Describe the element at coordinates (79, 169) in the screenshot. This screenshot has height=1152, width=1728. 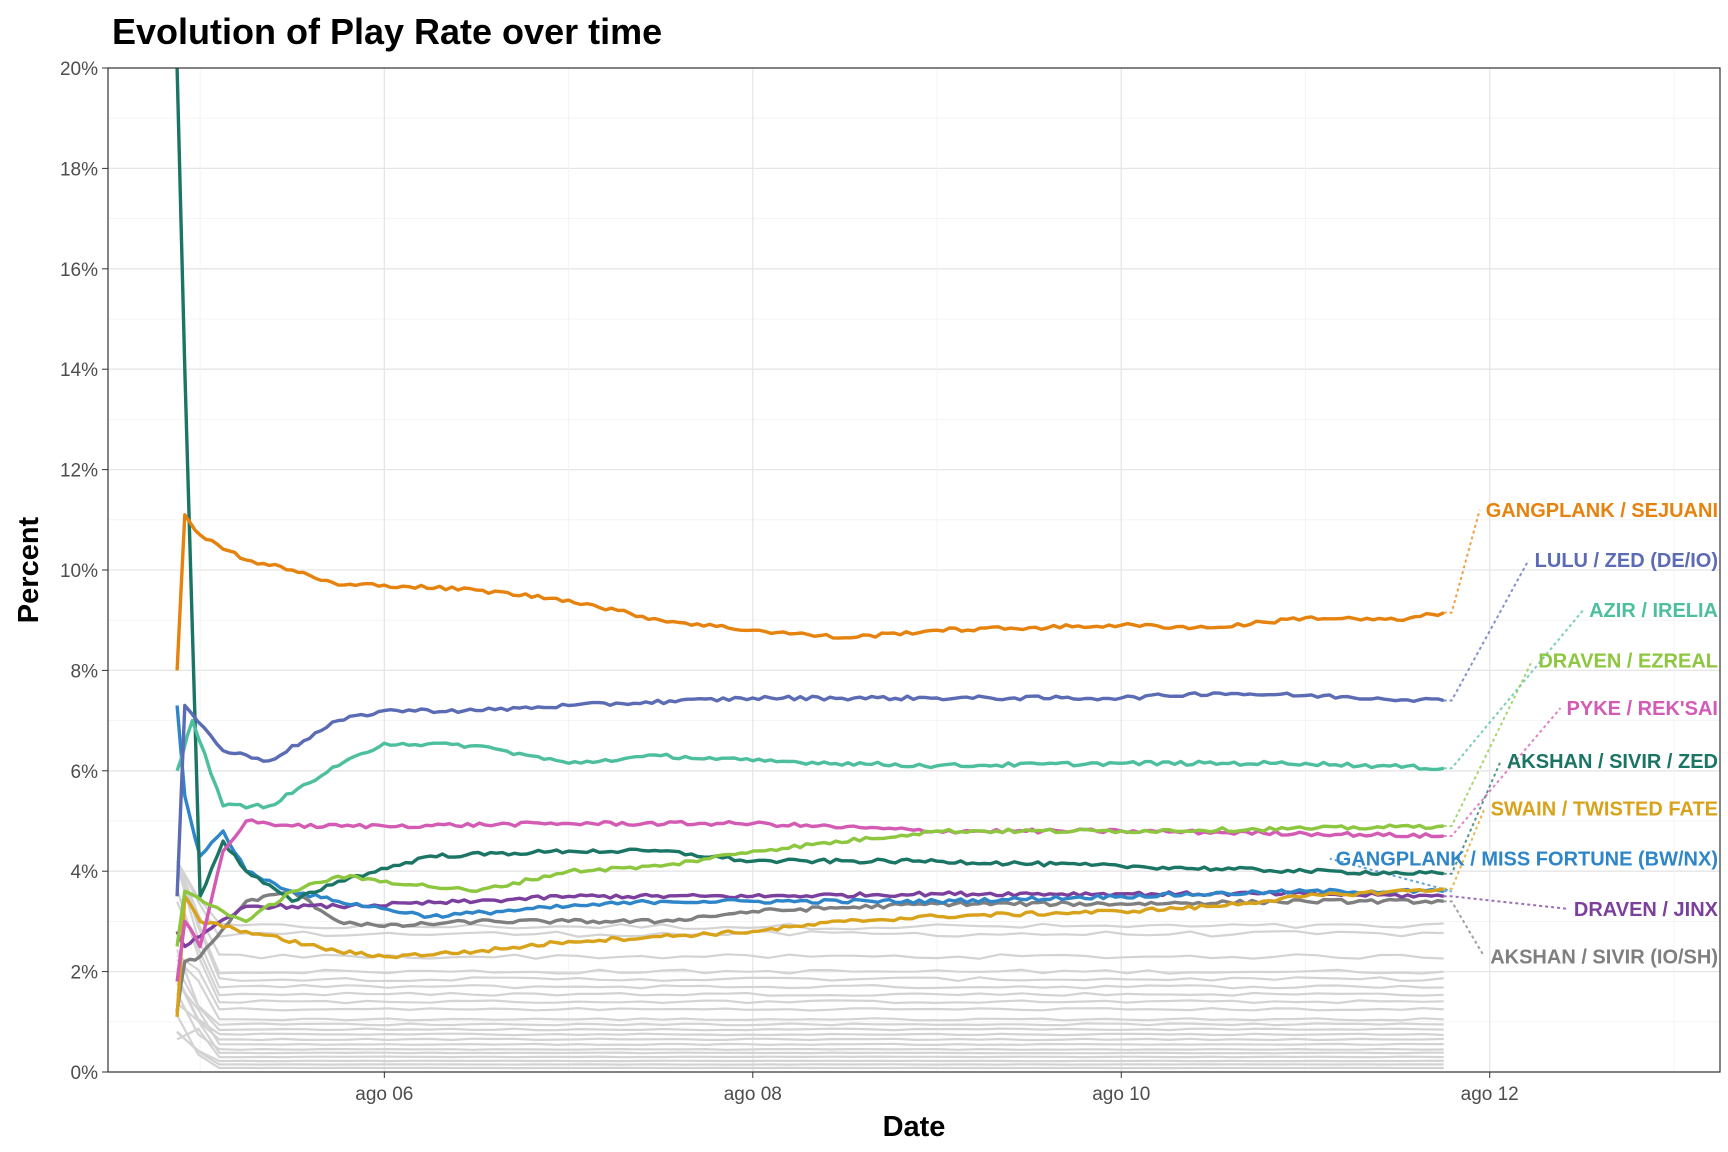
I see `y-tick-label: 18%` at that location.